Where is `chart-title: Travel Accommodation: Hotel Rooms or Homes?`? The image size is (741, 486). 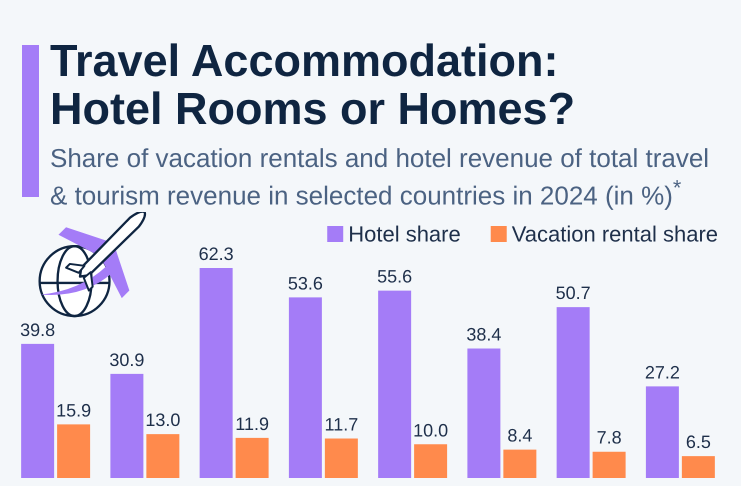
chart-title: Travel Accommodation: Hotel Rooms or Homes? is located at coordinates (313, 84).